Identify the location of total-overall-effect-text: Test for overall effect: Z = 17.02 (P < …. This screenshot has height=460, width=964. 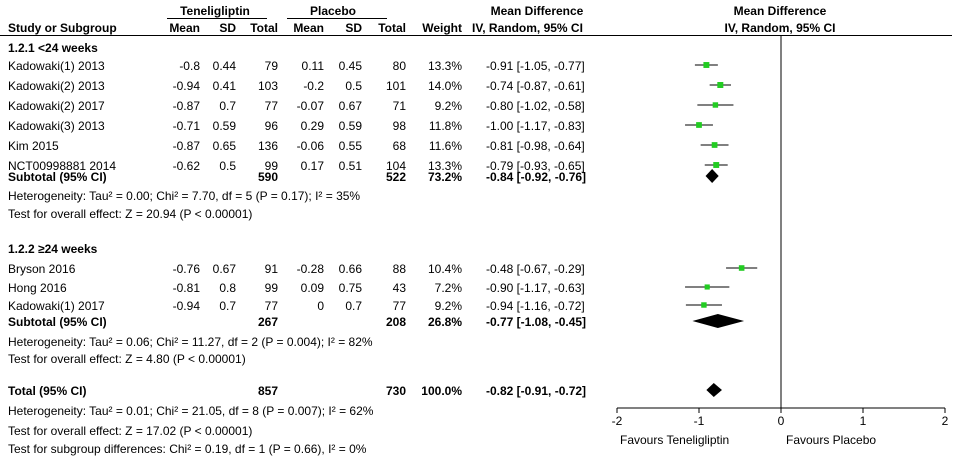
(130, 431).